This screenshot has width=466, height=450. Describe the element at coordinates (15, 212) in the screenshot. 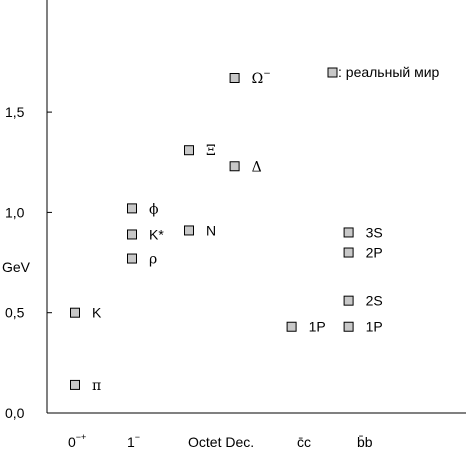

I see `y-tick-label: 1,0` at that location.